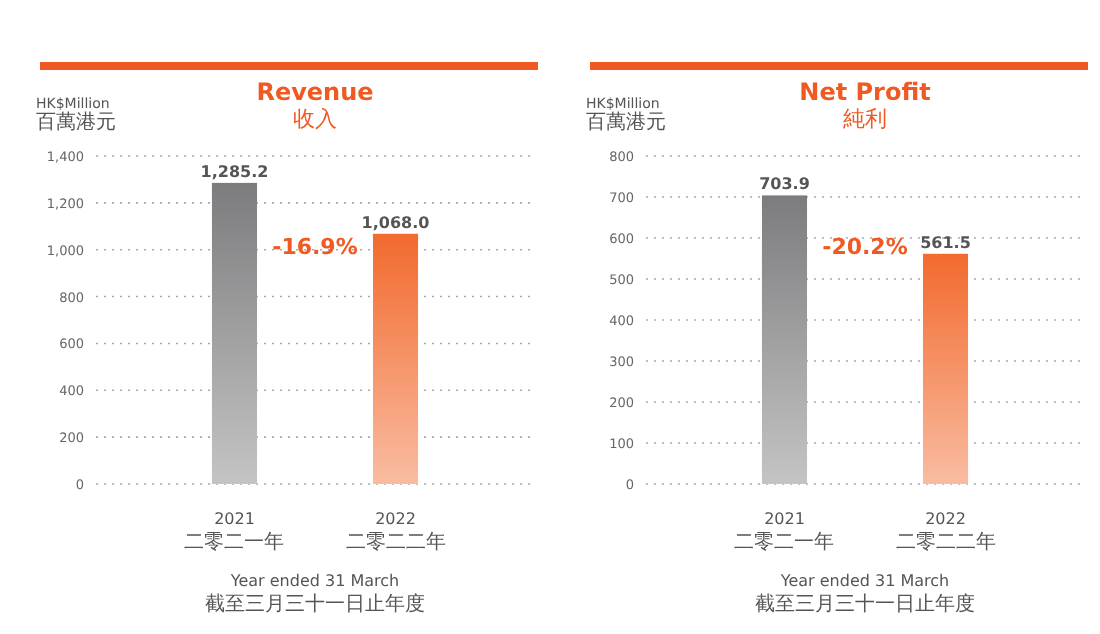  I want to click on data-label: 1,068.0, so click(396, 222).